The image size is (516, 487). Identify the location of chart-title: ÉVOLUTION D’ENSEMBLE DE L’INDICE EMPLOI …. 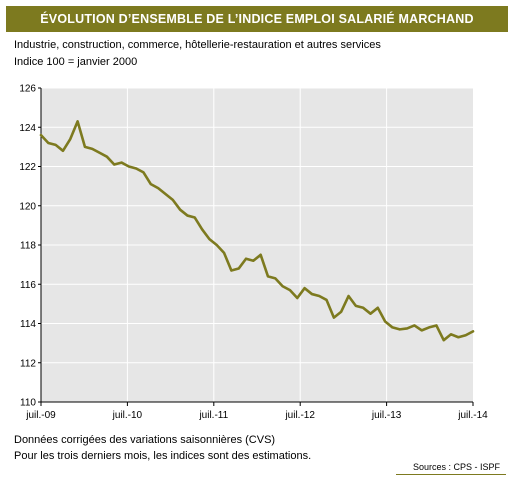
(257, 19).